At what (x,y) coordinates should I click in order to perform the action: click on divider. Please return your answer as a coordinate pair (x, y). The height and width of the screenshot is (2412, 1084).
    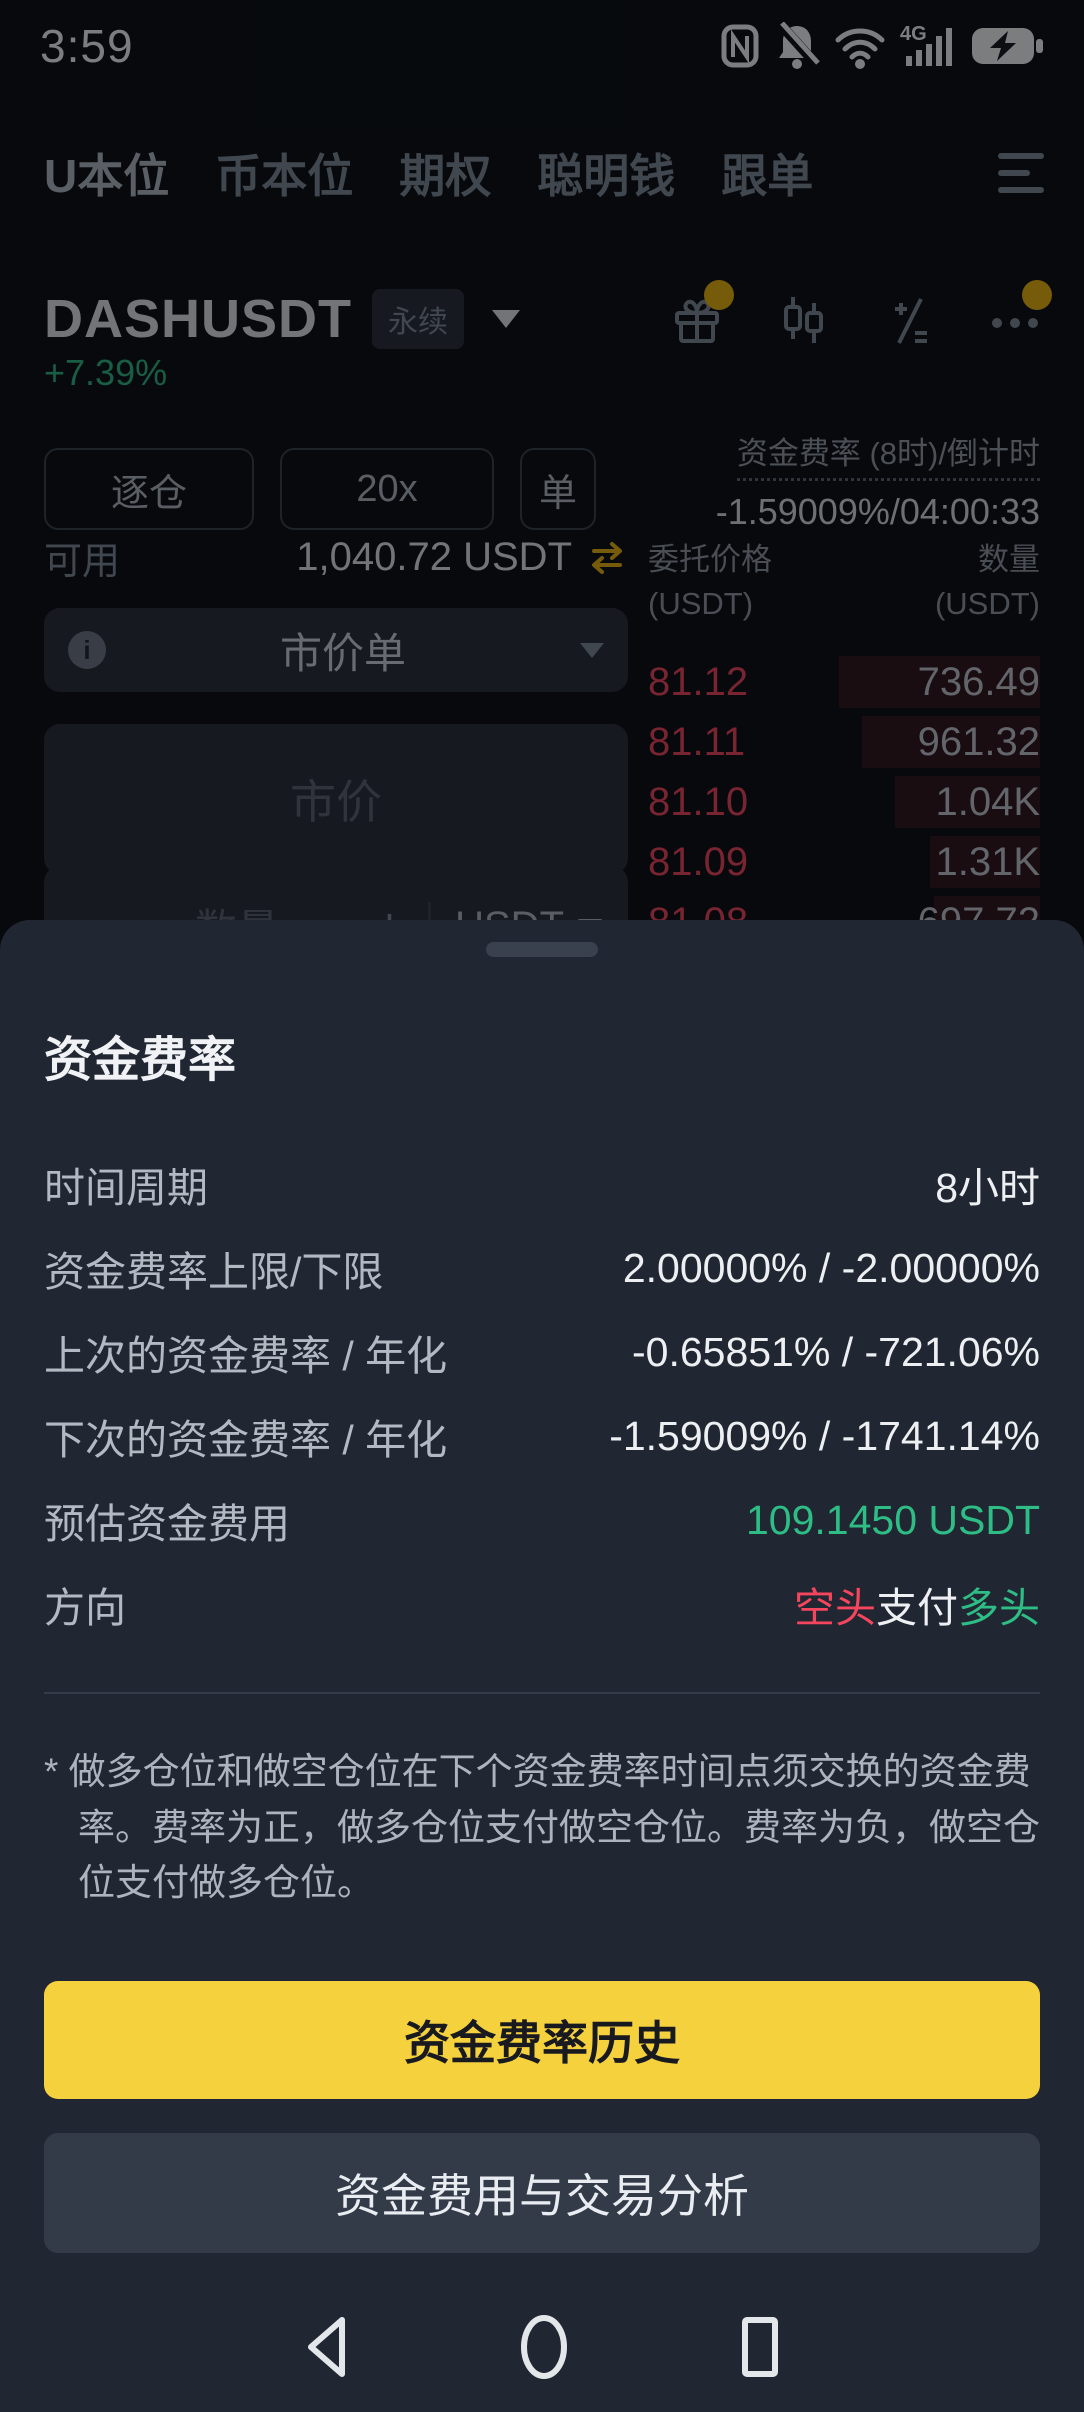
    Looking at the image, I should click on (542, 1693).